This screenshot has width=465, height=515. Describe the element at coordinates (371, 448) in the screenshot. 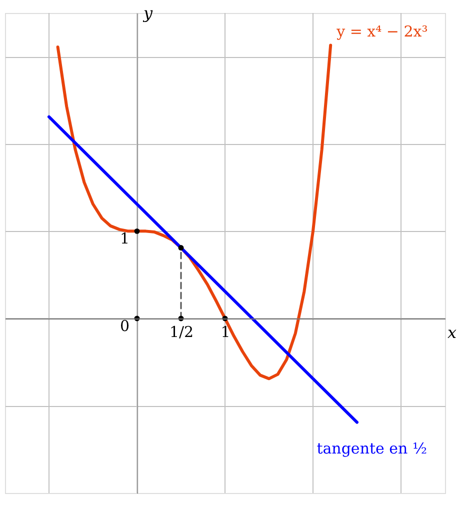

I see `series-label: tangente en ½` at that location.